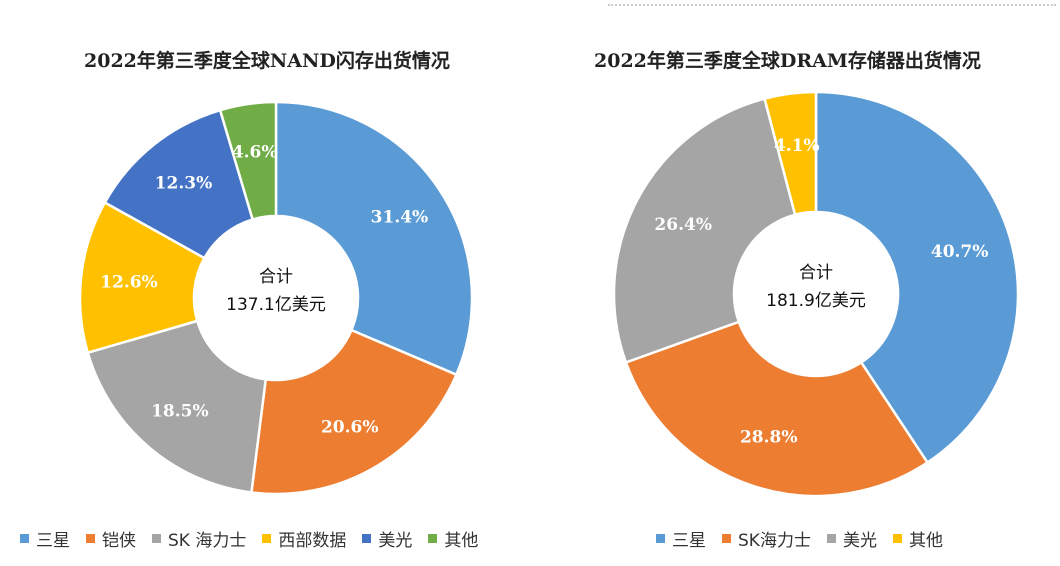 The height and width of the screenshot is (566, 1060). I want to click on slice-value-label: 12.3%, so click(184, 183).